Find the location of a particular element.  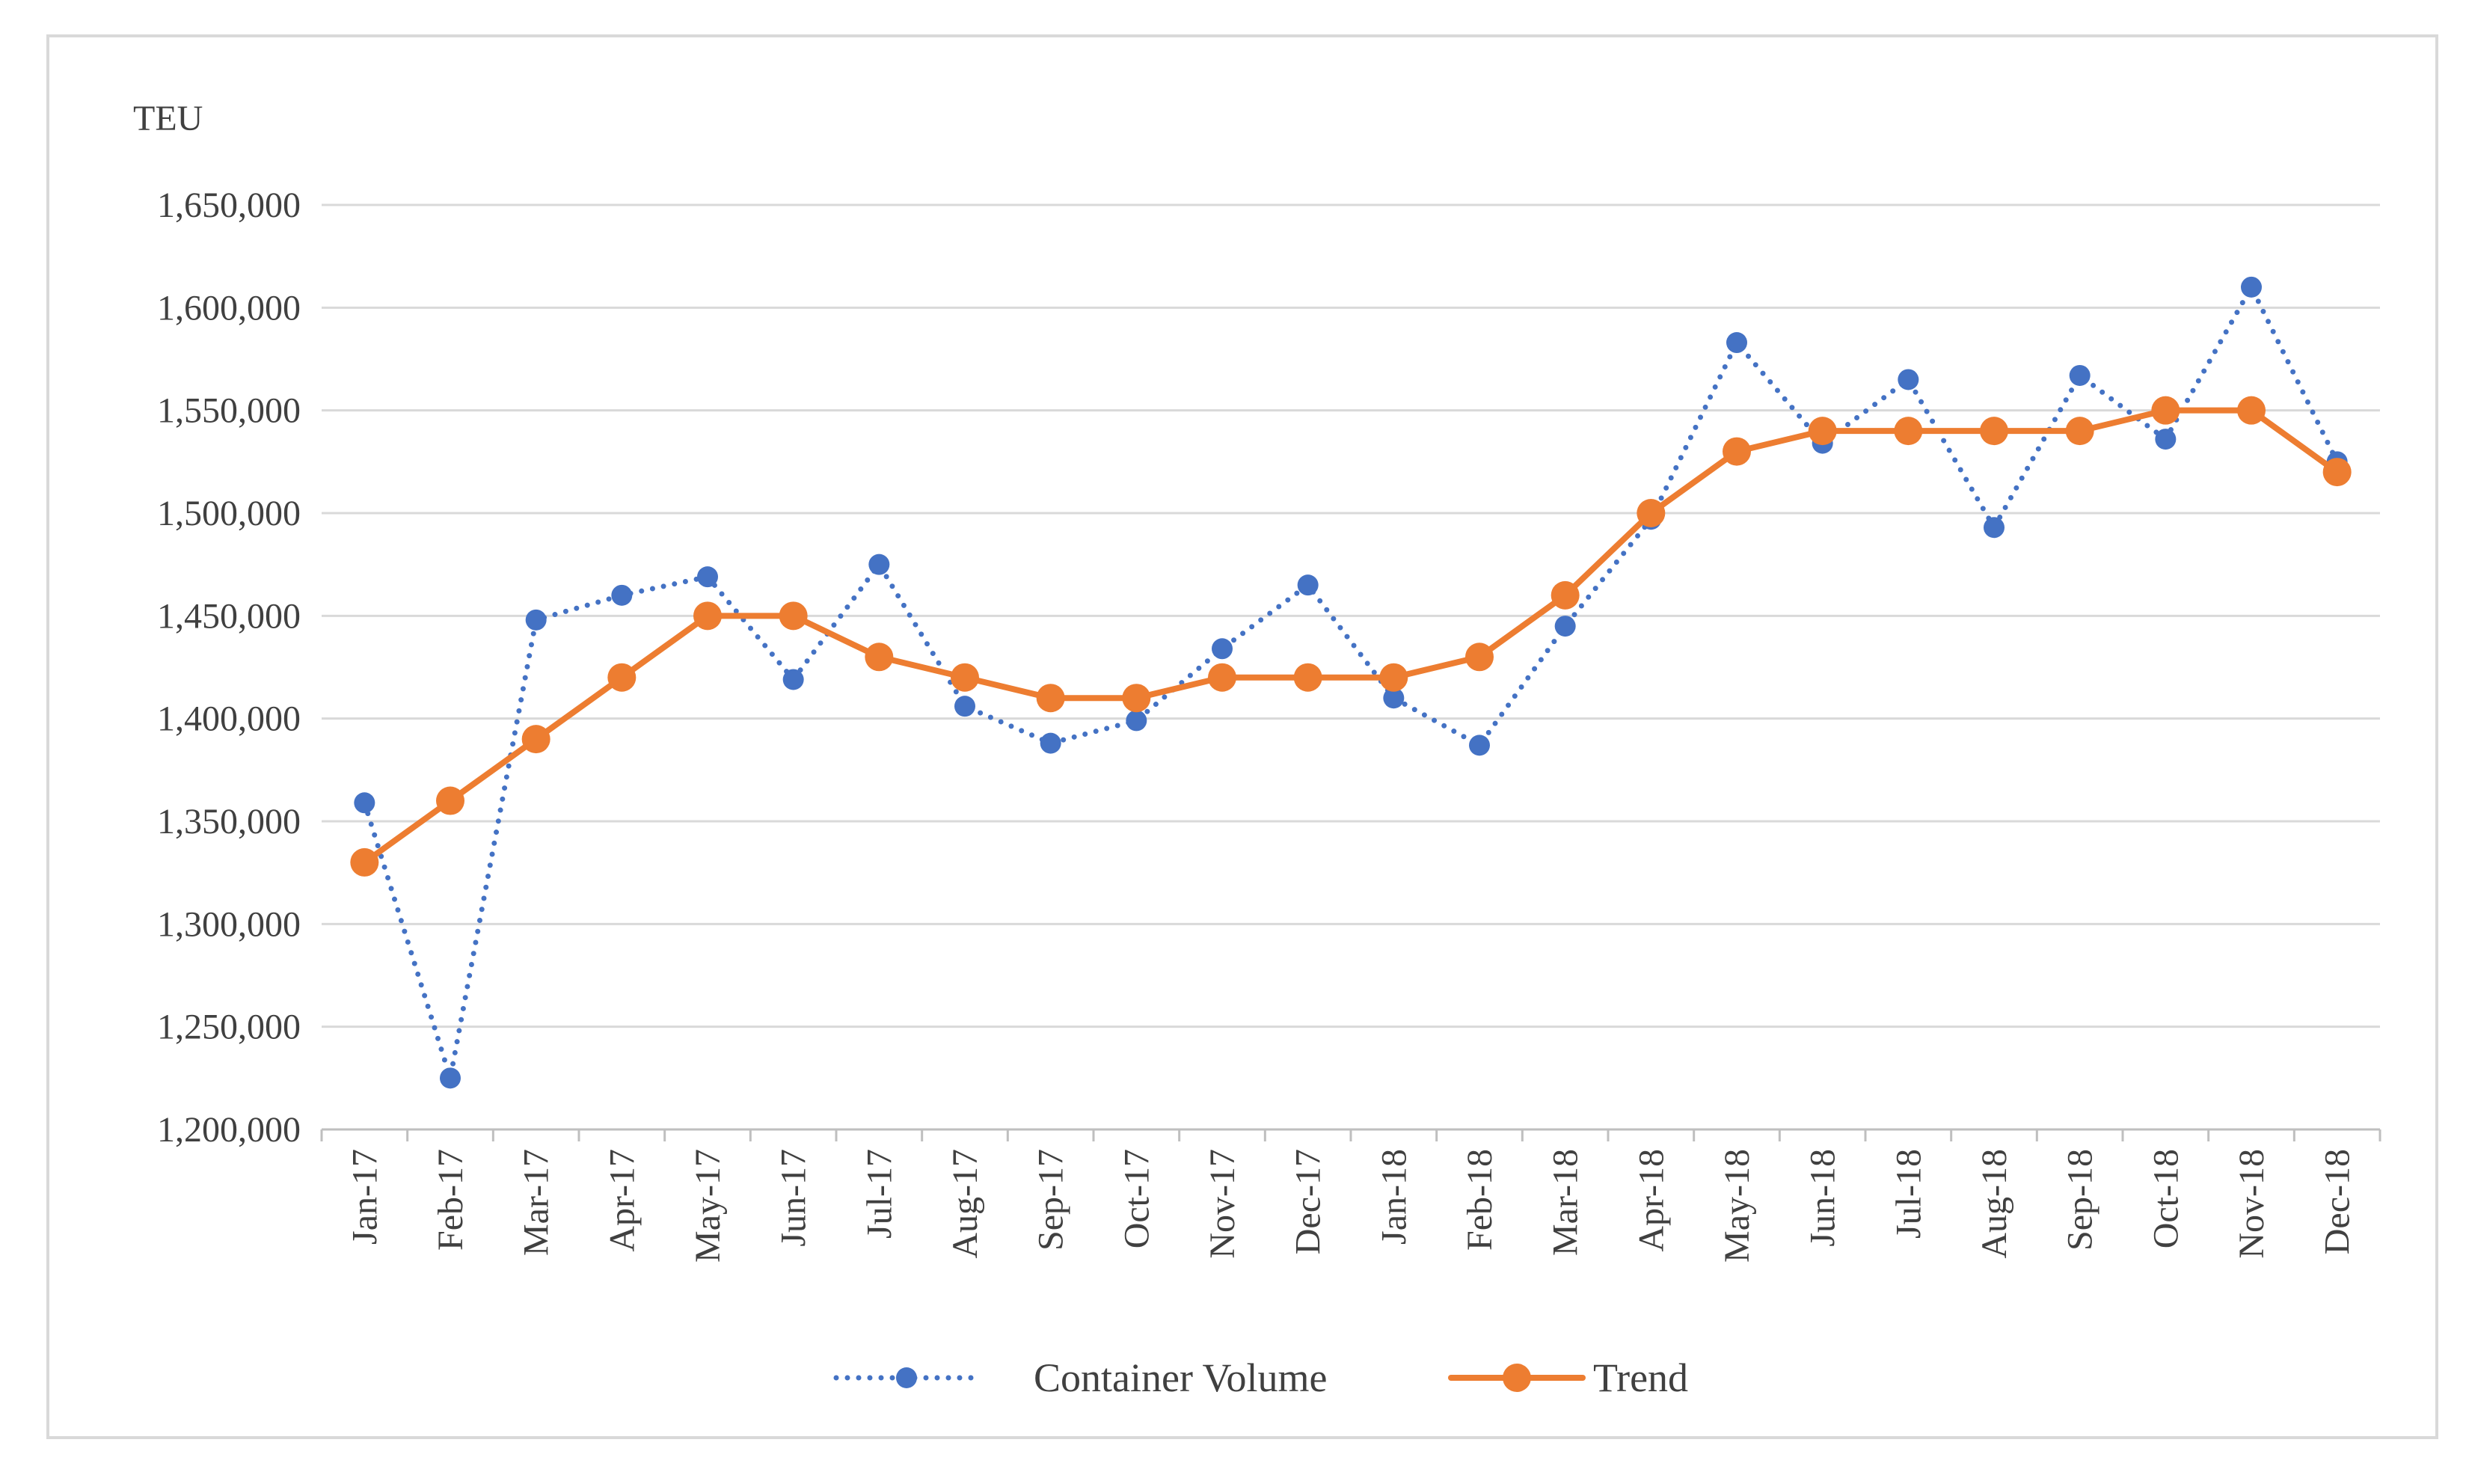

y-tick-label: 1,400,000 is located at coordinates (229, 719).